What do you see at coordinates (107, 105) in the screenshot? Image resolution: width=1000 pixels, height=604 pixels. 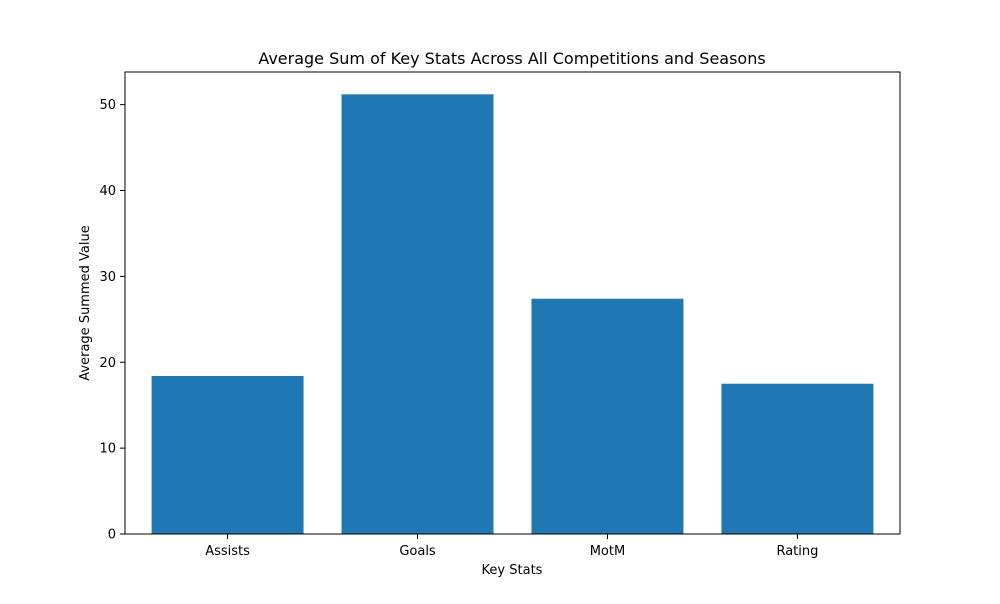 I see `y-tick-label: 50` at bounding box center [107, 105].